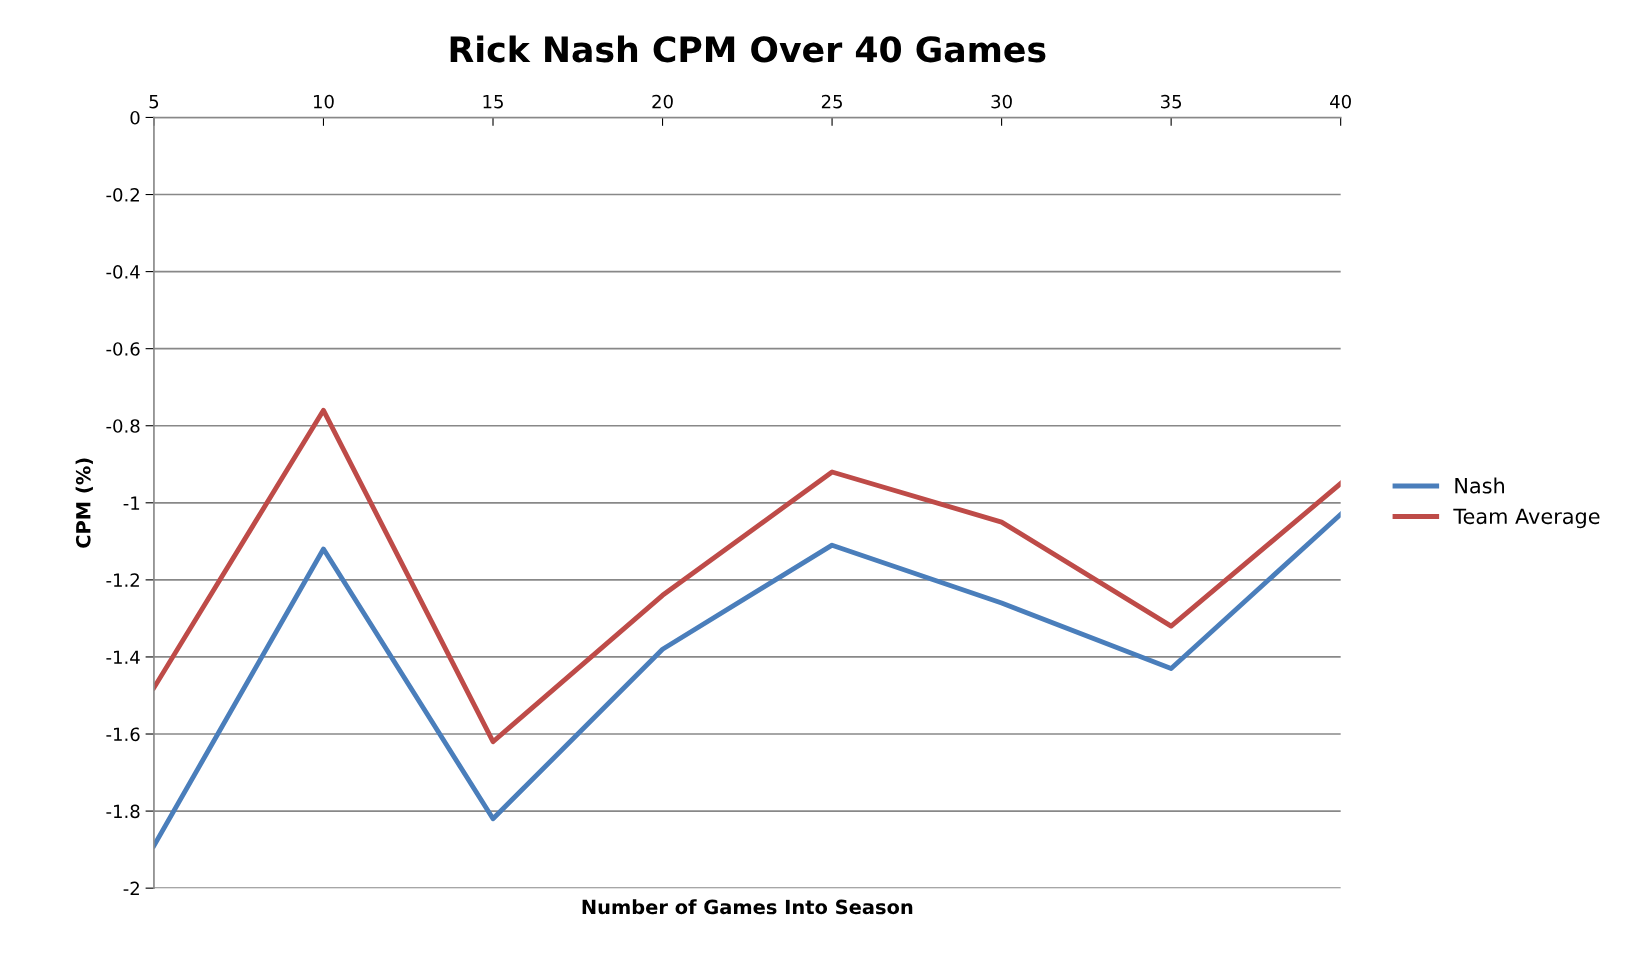 This screenshot has height=955, width=1629. I want to click on y-tick-label: -1.6, so click(123, 734).